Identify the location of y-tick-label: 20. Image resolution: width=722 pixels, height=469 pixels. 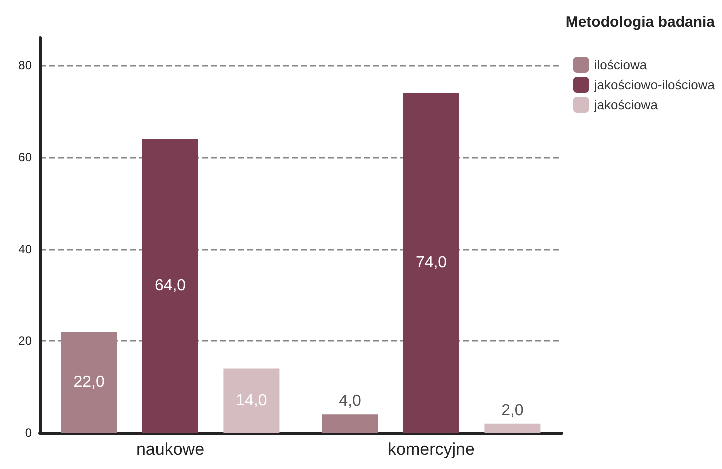
(25, 341).